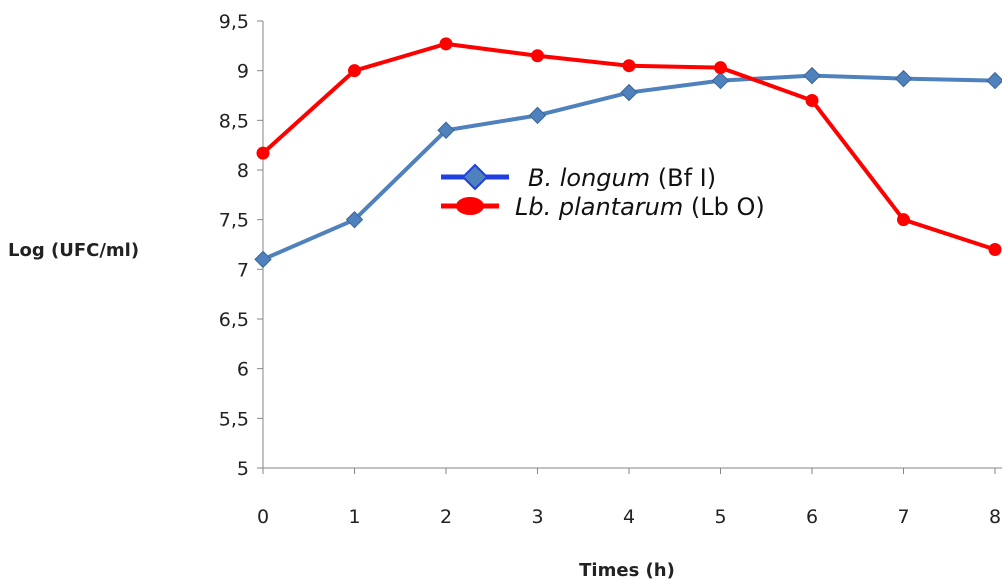  What do you see at coordinates (263, 517) in the screenshot?
I see `x-tick-label: 0` at bounding box center [263, 517].